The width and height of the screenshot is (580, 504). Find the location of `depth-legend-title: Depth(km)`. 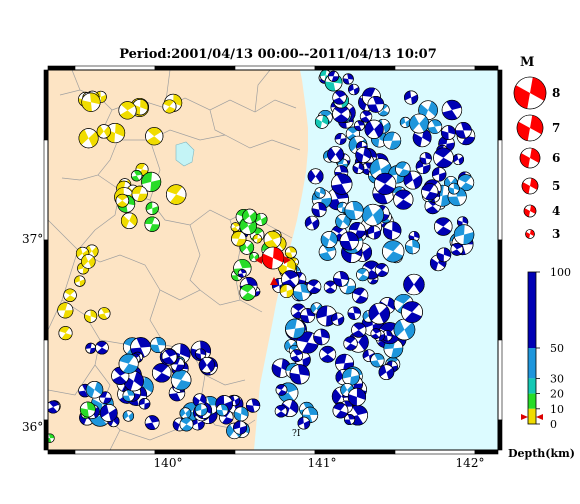

depth-legend-title: Depth(km) is located at coordinates (541, 453).